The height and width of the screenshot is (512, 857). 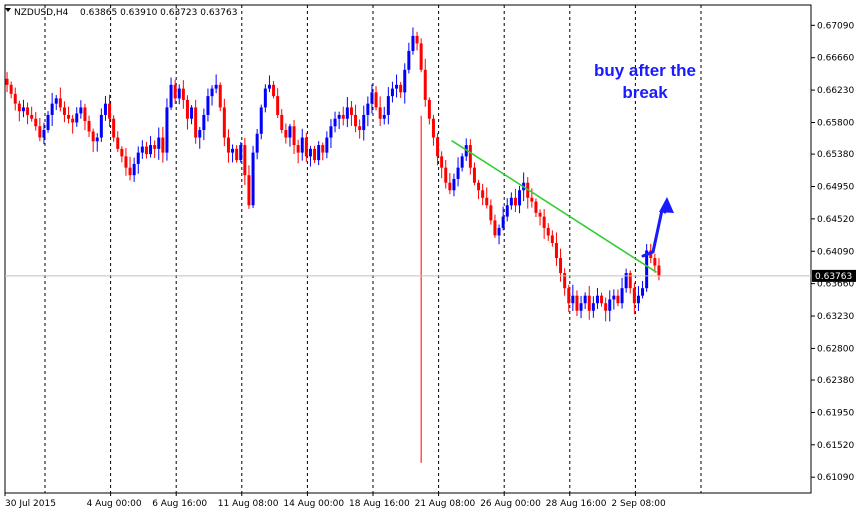 What do you see at coordinates (835, 123) in the screenshot?
I see `y-tick-label: 0.65800` at bounding box center [835, 123].